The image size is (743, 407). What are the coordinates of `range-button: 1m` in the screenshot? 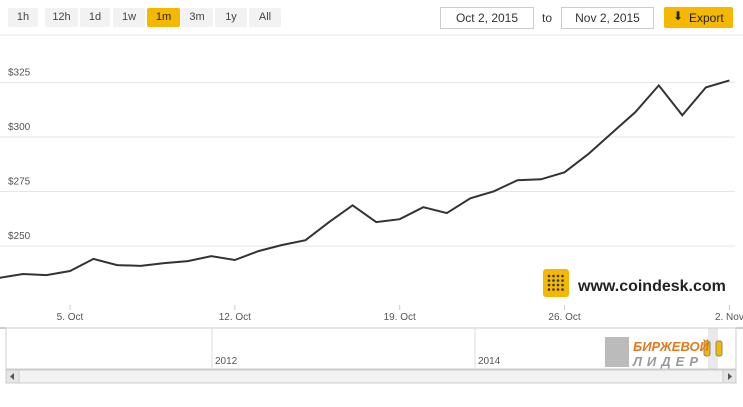 It's located at (163, 17).